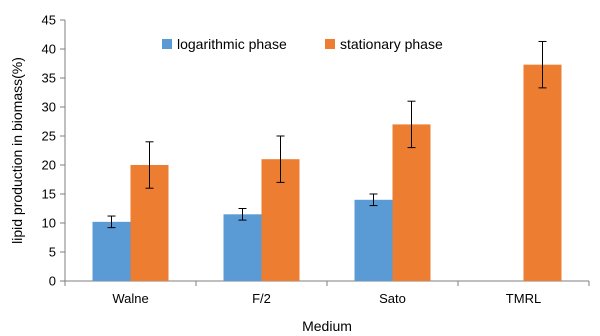 This screenshot has height=336, width=600. What do you see at coordinates (232, 44) in the screenshot?
I see `legend-label: logarithmic phase` at bounding box center [232, 44].